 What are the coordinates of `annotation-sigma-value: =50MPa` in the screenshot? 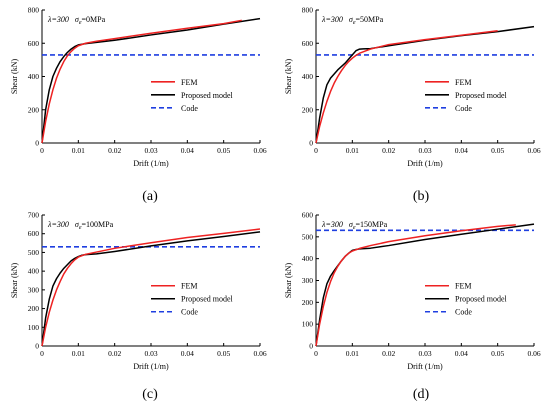 It's located at (370, 19).